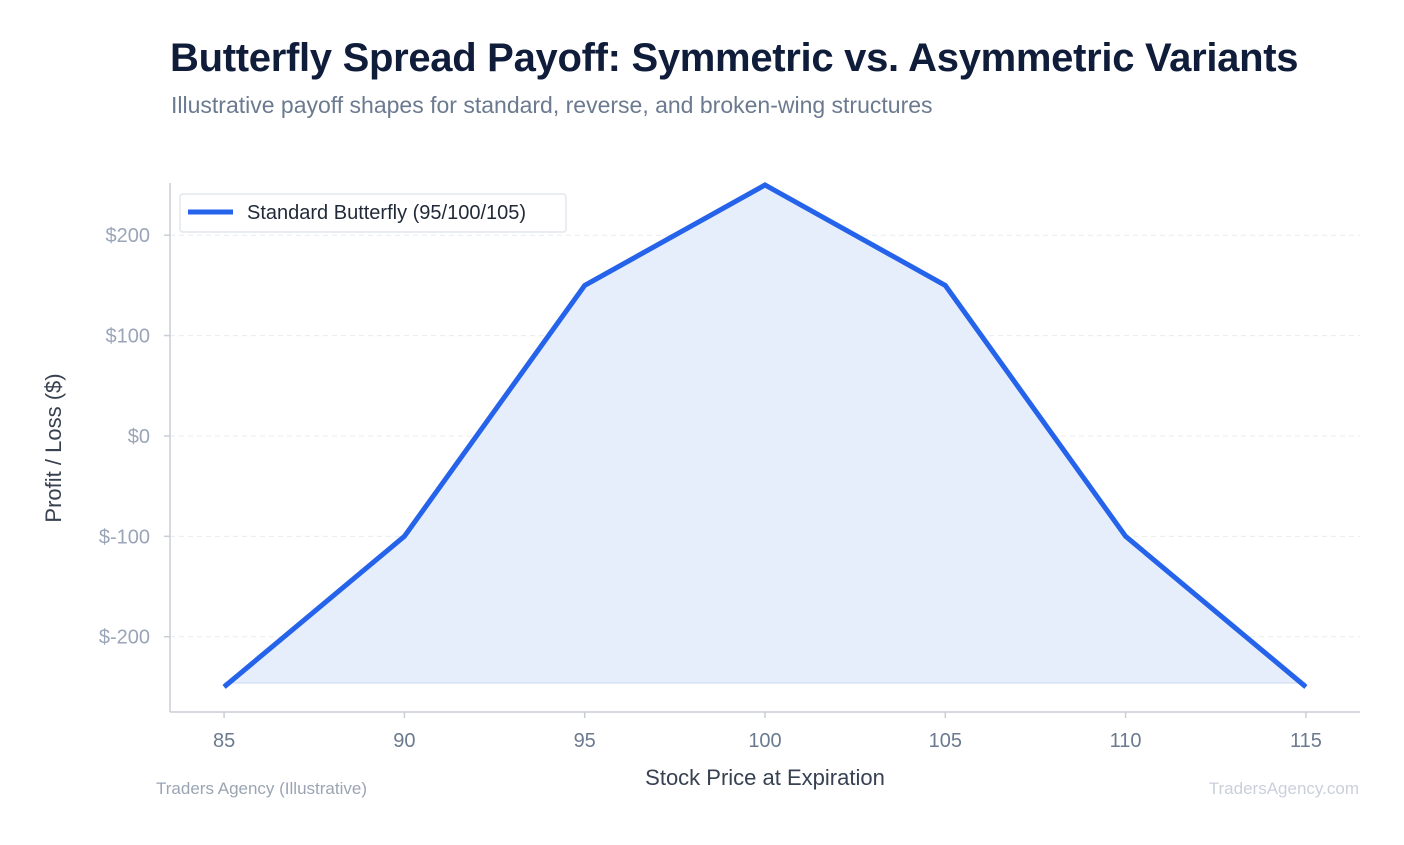  I want to click on watermark: TradersAgency.com, so click(1283, 788).